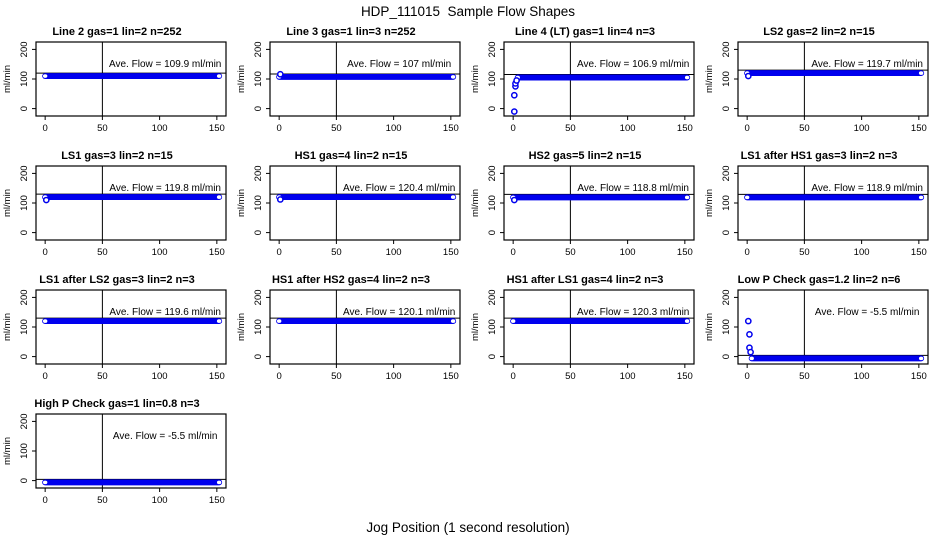 Image resolution: width=936 pixels, height=540 pixels. Describe the element at coordinates (867, 188) in the screenshot. I see `ave-flow-annotation: Ave. Flow = 118.9 ml/min` at that location.